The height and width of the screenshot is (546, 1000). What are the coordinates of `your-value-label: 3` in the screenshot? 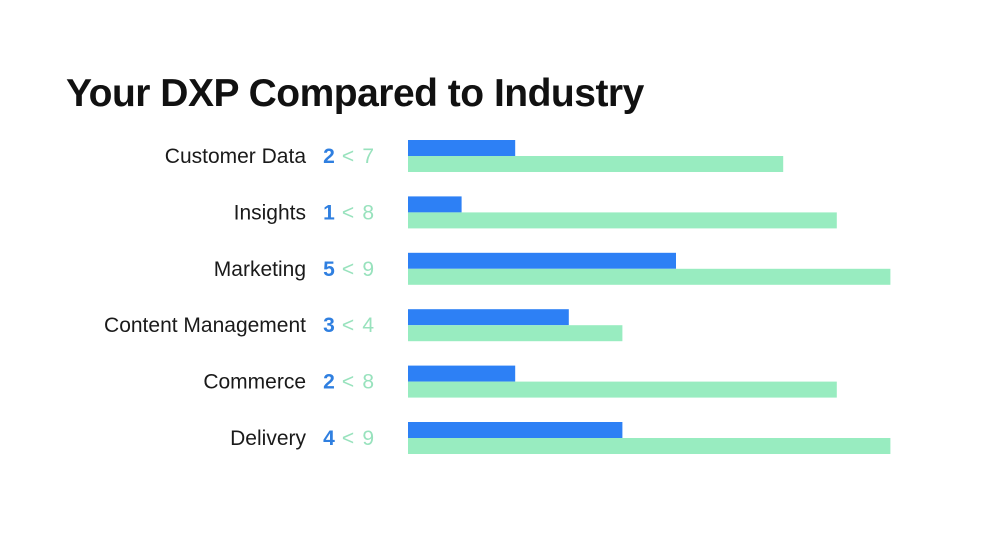 It's located at (329, 325).